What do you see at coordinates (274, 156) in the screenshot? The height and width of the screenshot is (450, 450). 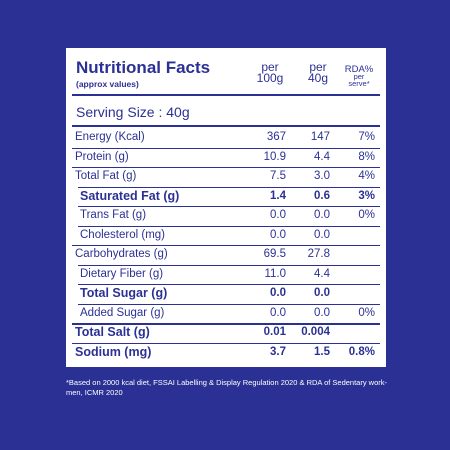 I see `value-per-100g: 10.9` at bounding box center [274, 156].